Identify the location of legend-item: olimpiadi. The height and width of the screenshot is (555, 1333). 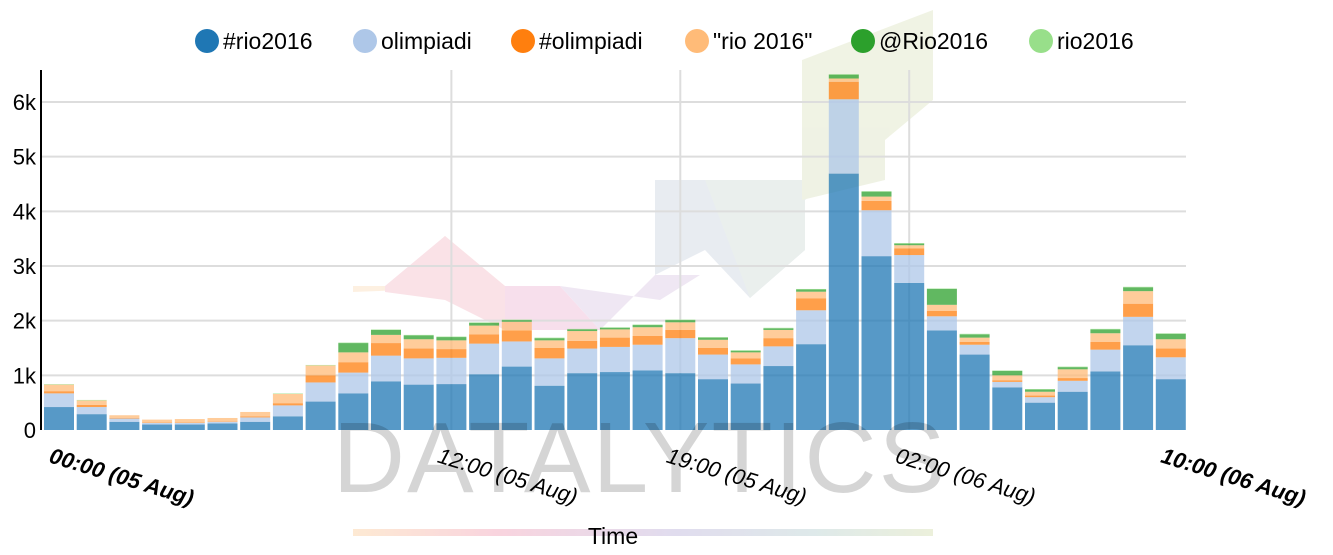
(412, 41).